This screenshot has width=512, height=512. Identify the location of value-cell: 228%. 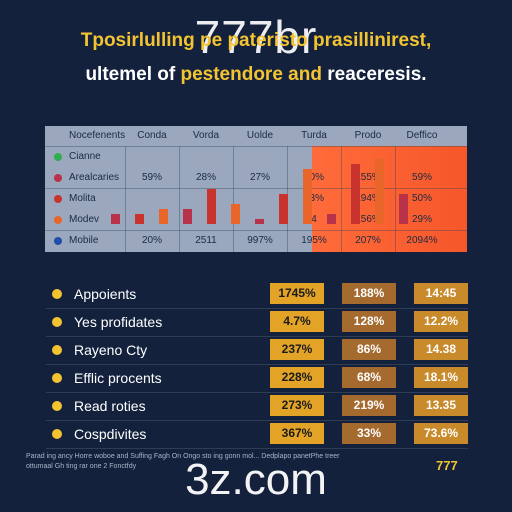
(297, 377).